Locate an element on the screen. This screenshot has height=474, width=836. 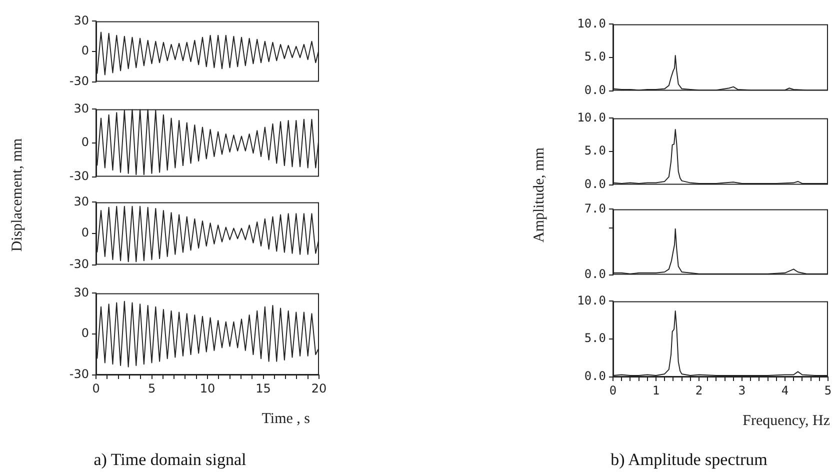
x-tick-label: 20 is located at coordinates (319, 388).